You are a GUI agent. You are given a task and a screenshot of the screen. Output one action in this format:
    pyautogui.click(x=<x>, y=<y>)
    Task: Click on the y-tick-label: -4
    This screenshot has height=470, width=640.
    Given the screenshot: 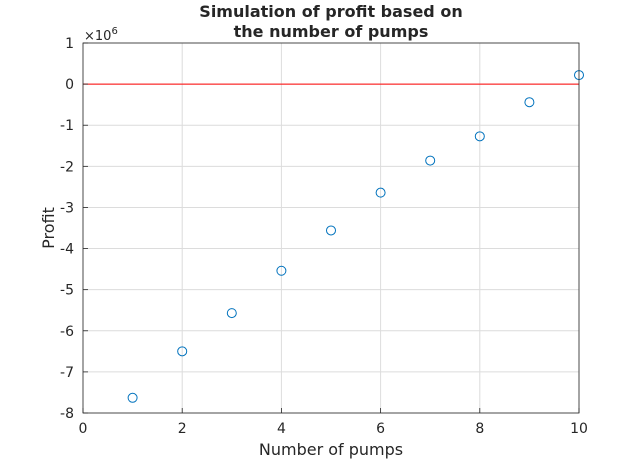 What is the action you would take?
    pyautogui.click(x=67, y=250)
    